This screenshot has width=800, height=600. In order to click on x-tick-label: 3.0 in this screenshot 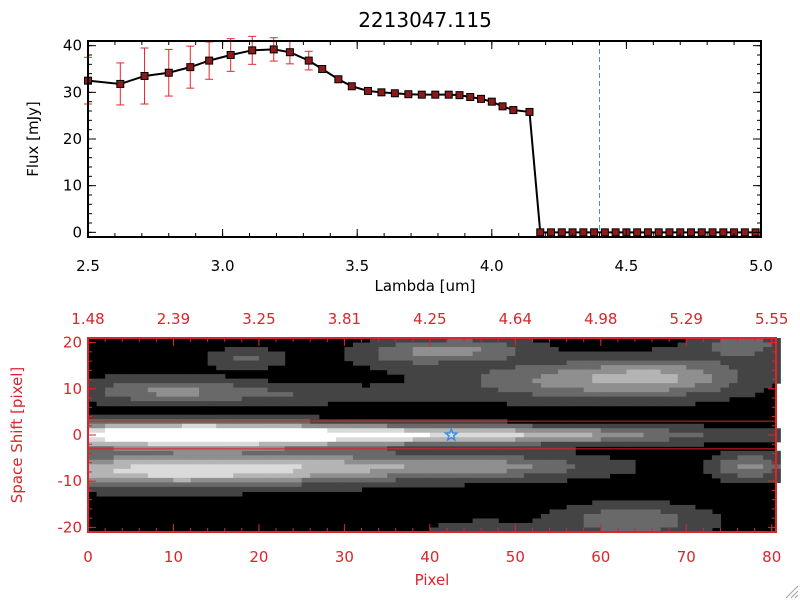, I will do `click(223, 266)`.